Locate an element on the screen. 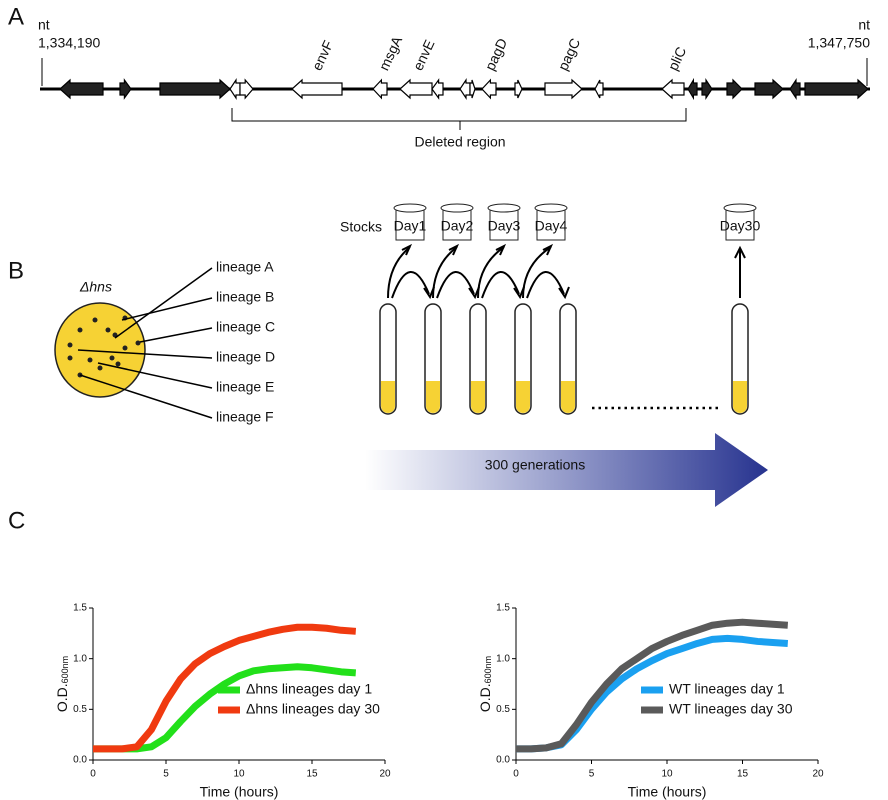  nt-position: 1,334,190 is located at coordinates (69, 43).